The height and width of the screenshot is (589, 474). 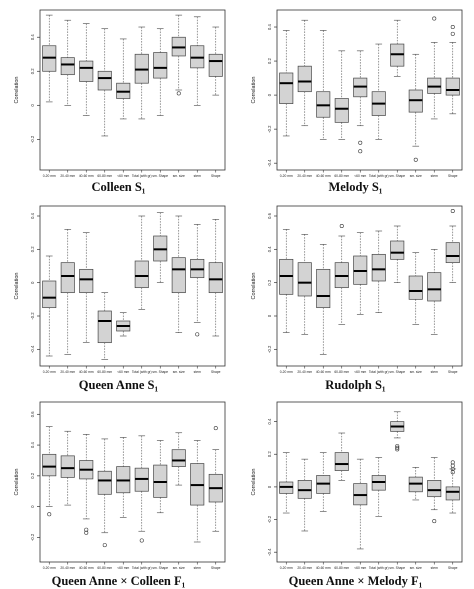 What do you see at coordinates (179, 372) in the screenshot?
I see `x-tick-label: sm. size` at bounding box center [179, 372].